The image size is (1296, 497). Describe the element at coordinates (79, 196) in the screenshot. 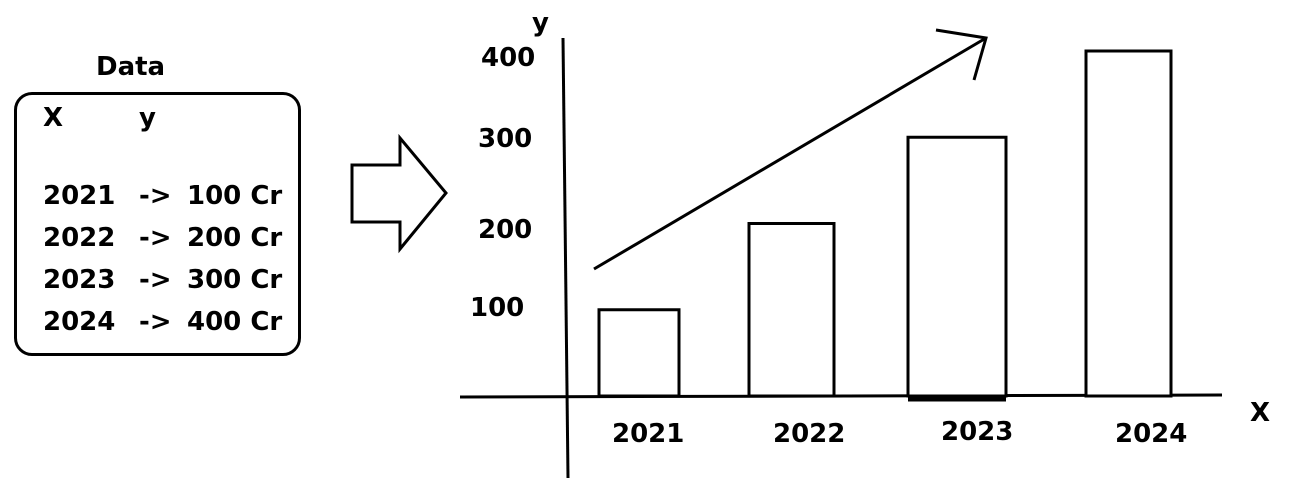

I see `row-year: 2021` at that location.